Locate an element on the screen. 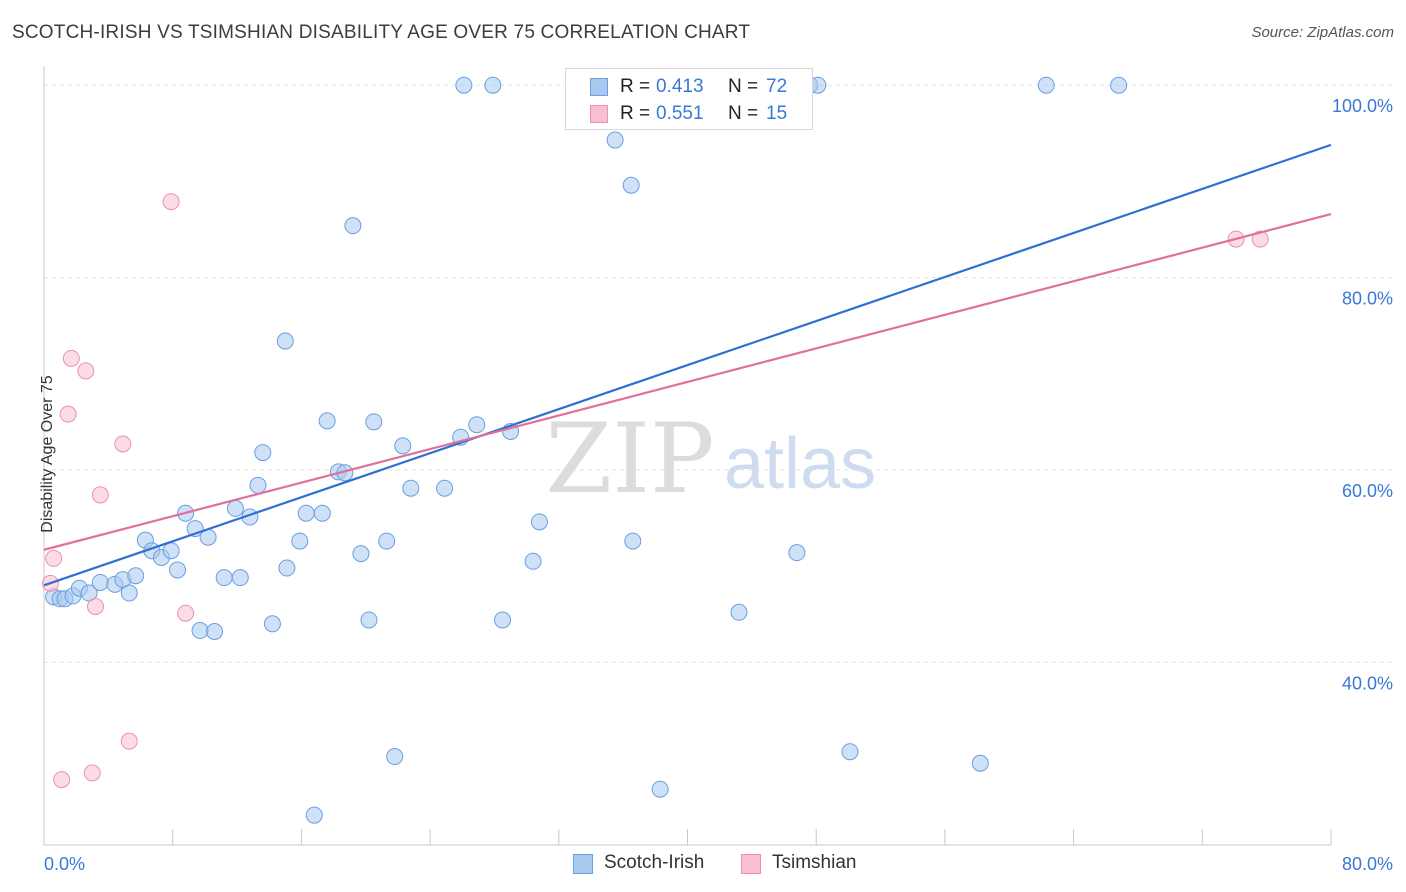 The height and width of the screenshot is (892, 1406). bottom-legend-label: Scotch-Irish is located at coordinates (654, 862).